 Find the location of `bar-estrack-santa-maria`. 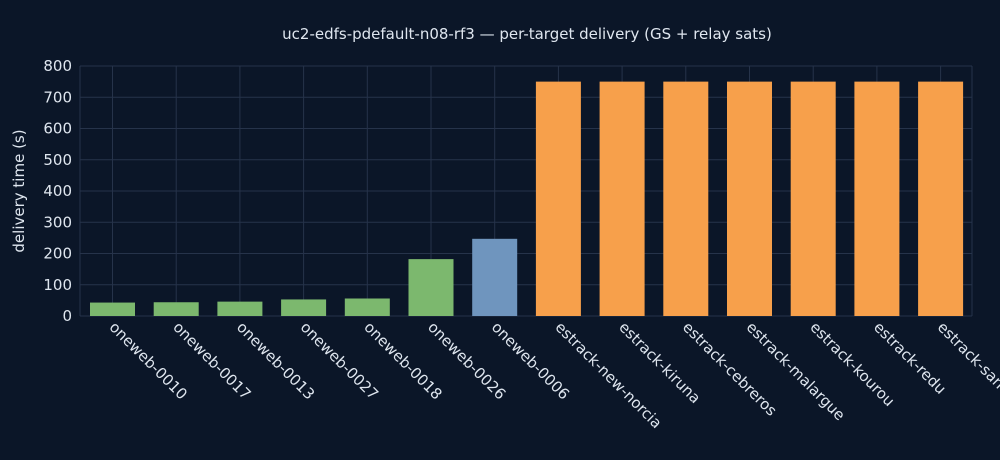

bar-estrack-santa-maria is located at coordinates (941, 198).